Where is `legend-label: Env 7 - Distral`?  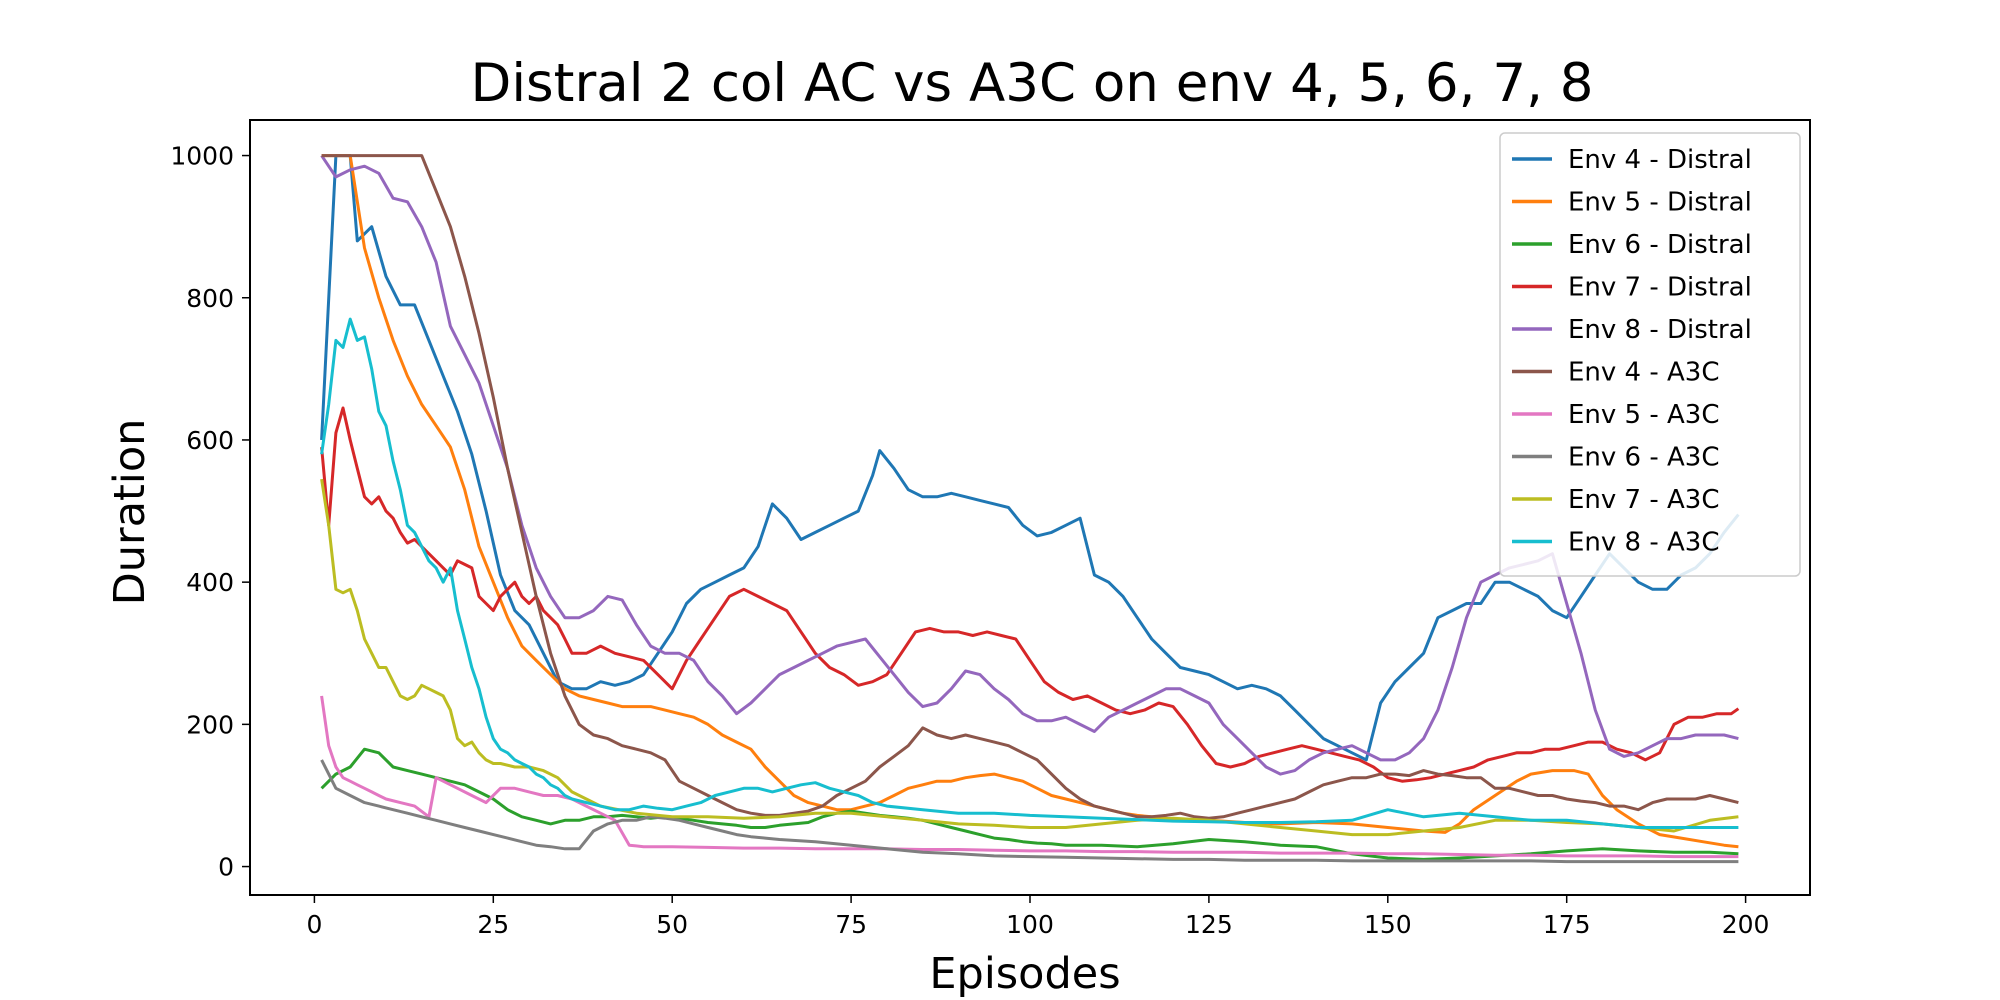
legend-label: Env 7 - Distral is located at coordinates (1660, 288).